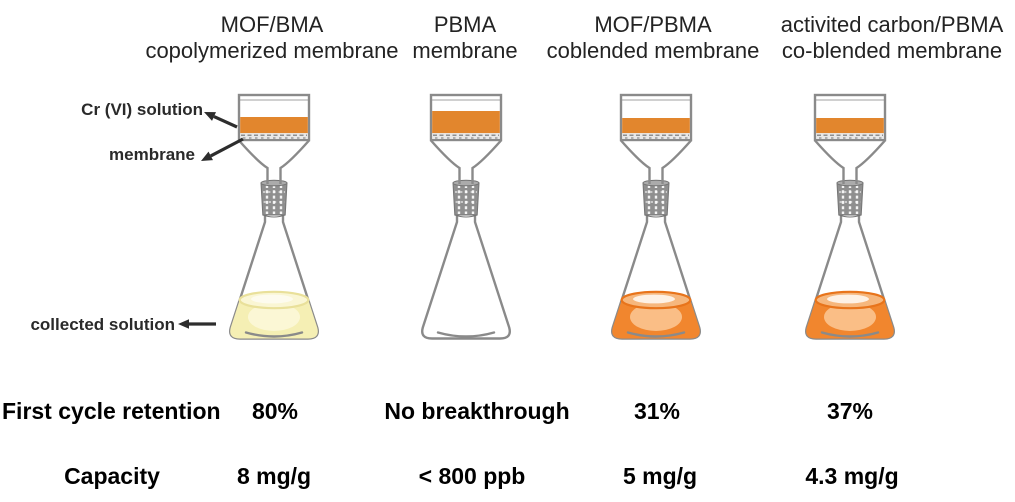  I want to click on column-title-mof-bma: MOF/BMA copolymerized membrane, so click(272, 38).